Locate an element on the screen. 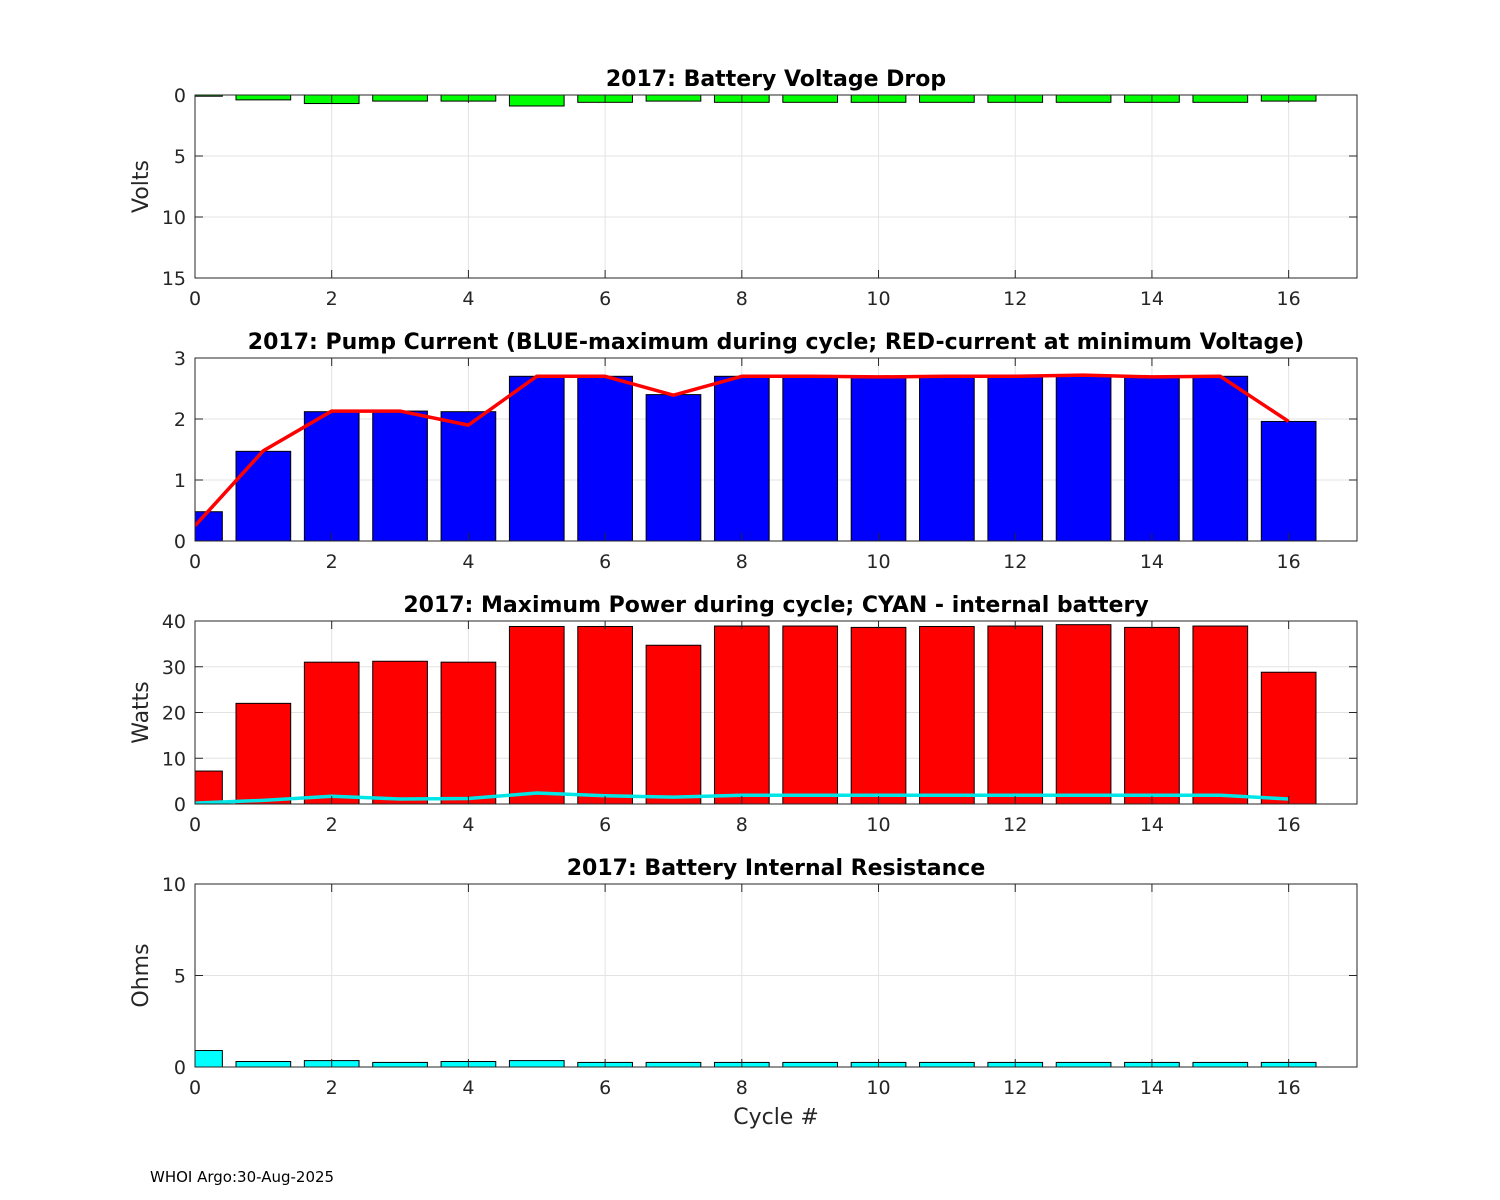 The height and width of the screenshot is (1200, 1500). y-tick-label: 15 is located at coordinates (174, 279).